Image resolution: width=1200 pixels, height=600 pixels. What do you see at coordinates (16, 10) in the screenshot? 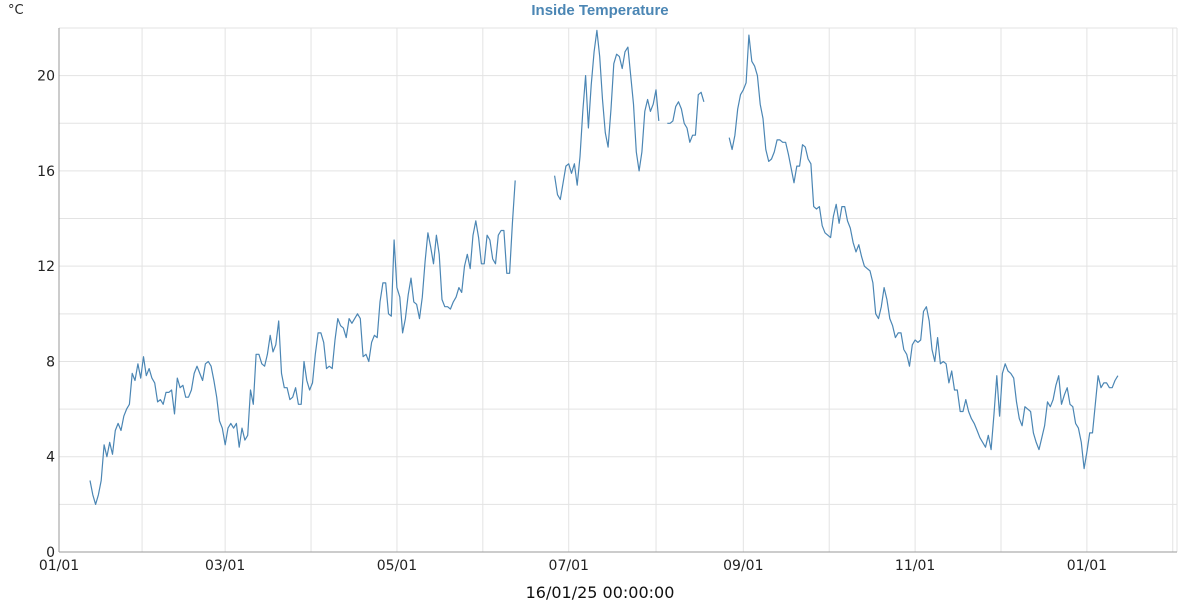
I see `y-axis-unit-label: °C` at bounding box center [16, 10].